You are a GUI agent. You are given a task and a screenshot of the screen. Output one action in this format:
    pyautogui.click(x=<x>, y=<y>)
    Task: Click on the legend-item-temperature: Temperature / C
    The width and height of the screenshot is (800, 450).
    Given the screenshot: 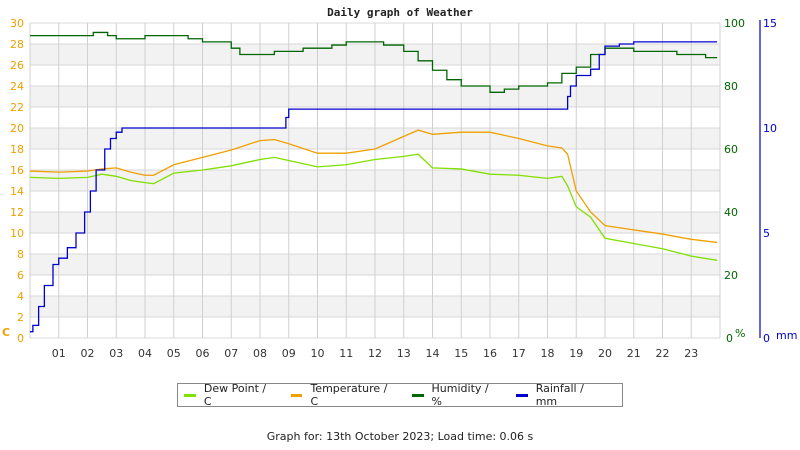 What is the action you would take?
    pyautogui.click(x=344, y=395)
    